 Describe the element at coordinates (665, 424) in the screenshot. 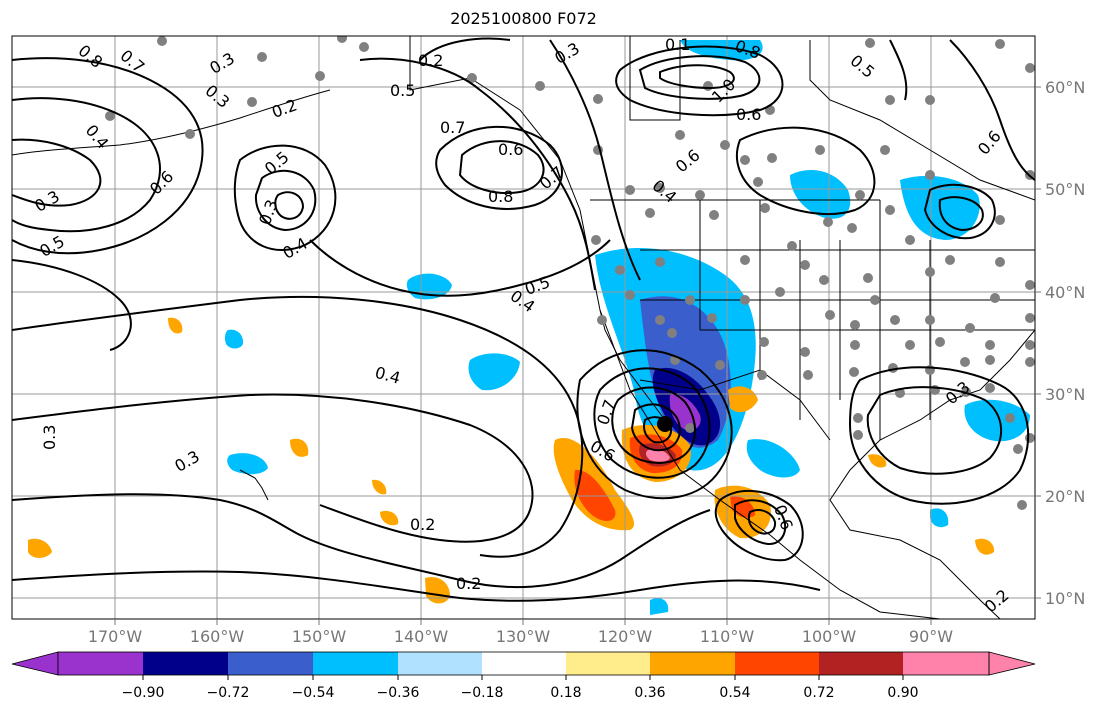

I see `storm-center-marker` at that location.